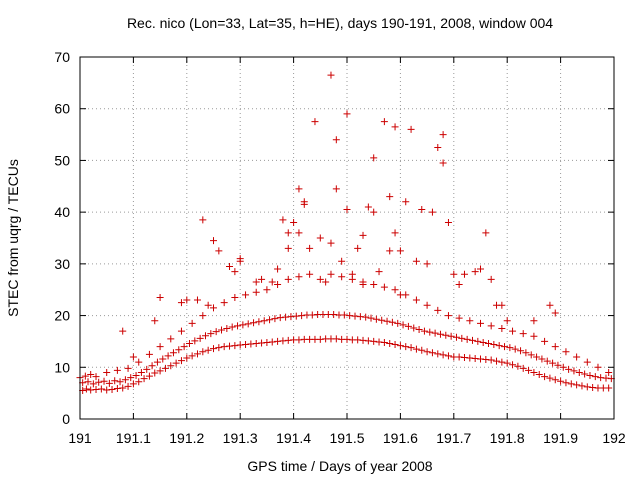 The height and width of the screenshot is (480, 640). Describe the element at coordinates (133, 438) in the screenshot. I see `x-tick-label: 191.1` at that location.